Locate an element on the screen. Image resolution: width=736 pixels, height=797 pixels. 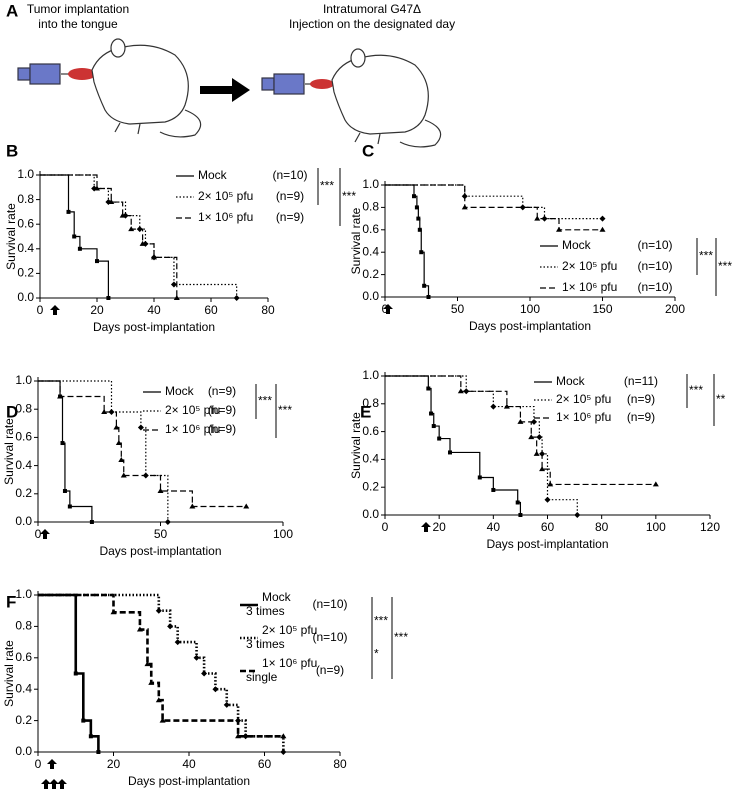
panel-label: E is located at coordinates (365, 411).